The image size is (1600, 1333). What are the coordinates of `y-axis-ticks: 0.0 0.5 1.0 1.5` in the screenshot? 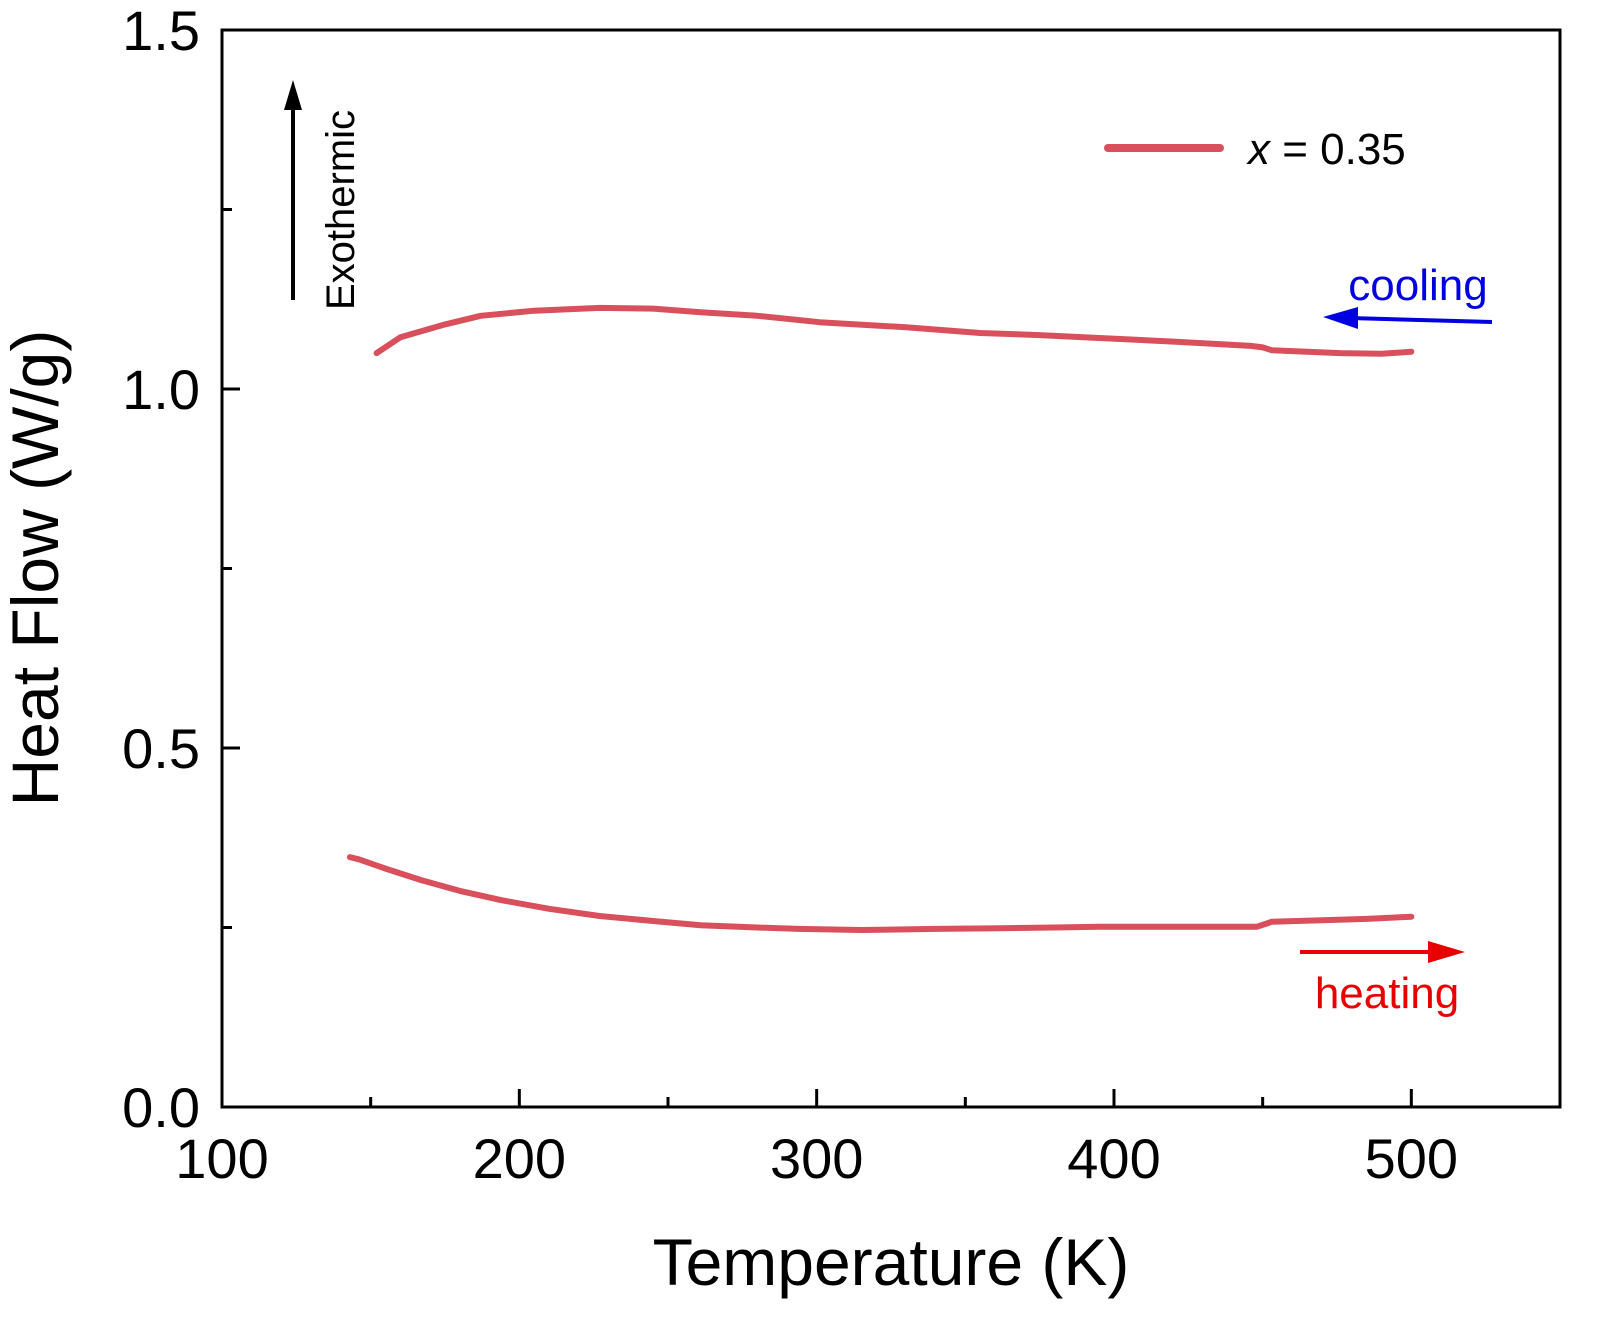 It's located at (181, 569).